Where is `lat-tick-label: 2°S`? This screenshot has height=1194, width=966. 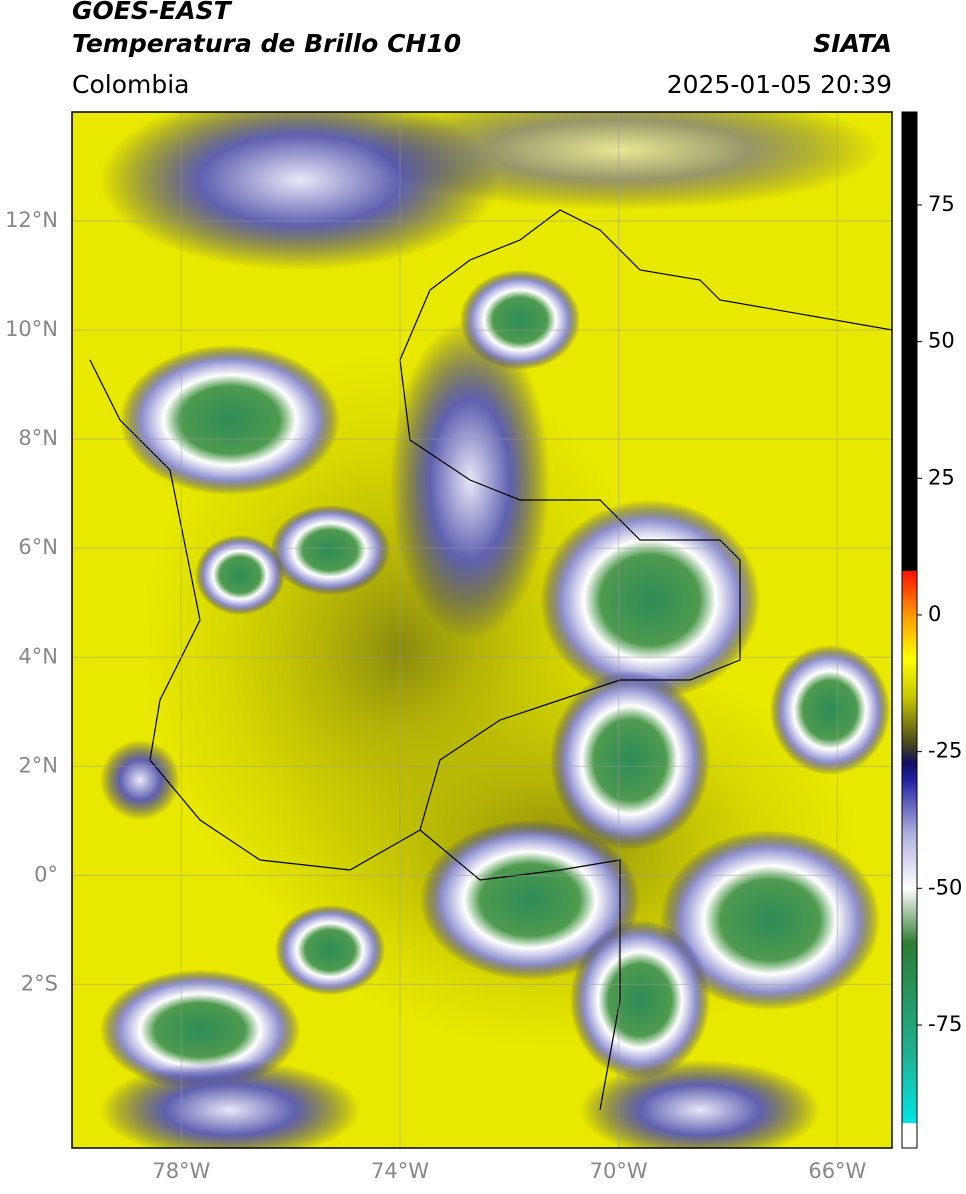 lat-tick-label: 2°S is located at coordinates (39, 983).